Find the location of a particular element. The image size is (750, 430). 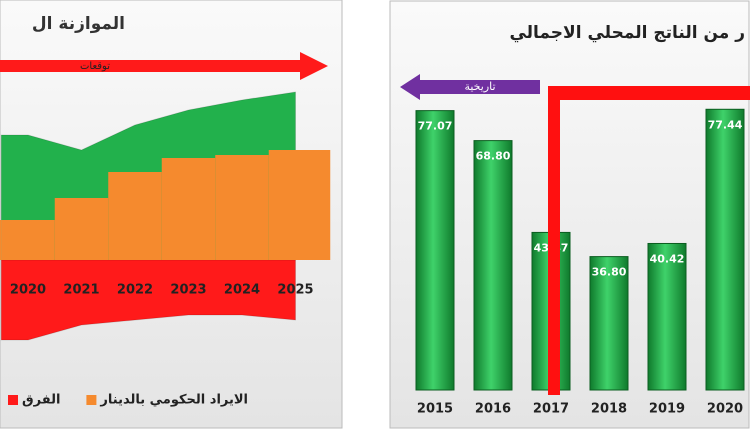

revenue-base is located at coordinates (1, 240).